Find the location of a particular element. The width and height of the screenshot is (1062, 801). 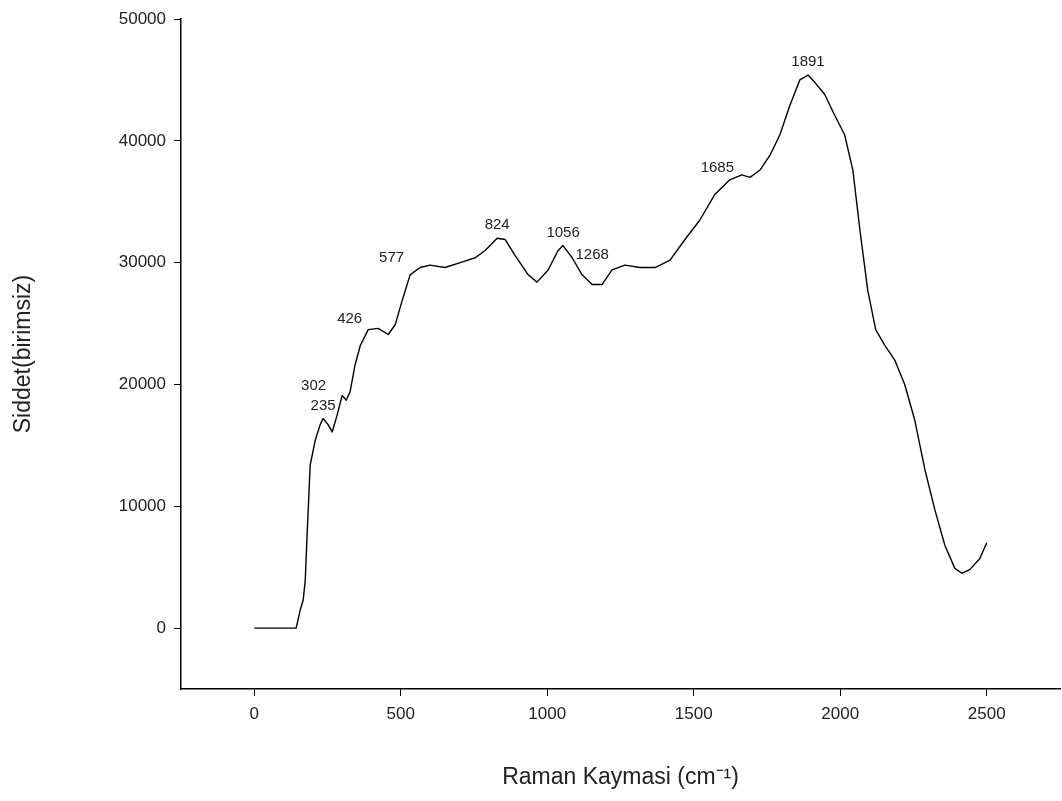

annotation: 426 is located at coordinates (350, 317).